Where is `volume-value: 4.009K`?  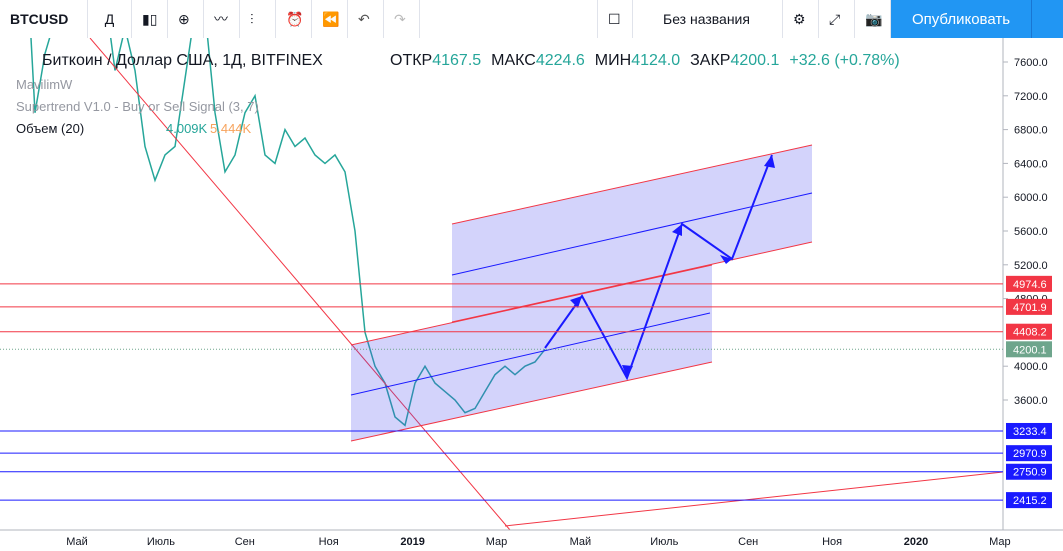 volume-value: 4.009K is located at coordinates (187, 128).